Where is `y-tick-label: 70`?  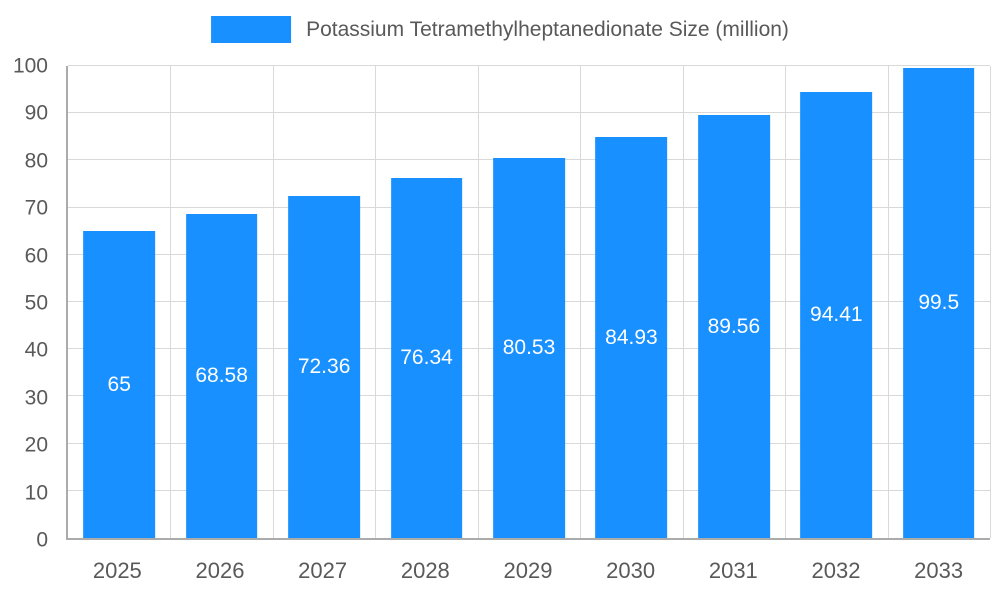 y-tick-label: 70 is located at coordinates (36, 208).